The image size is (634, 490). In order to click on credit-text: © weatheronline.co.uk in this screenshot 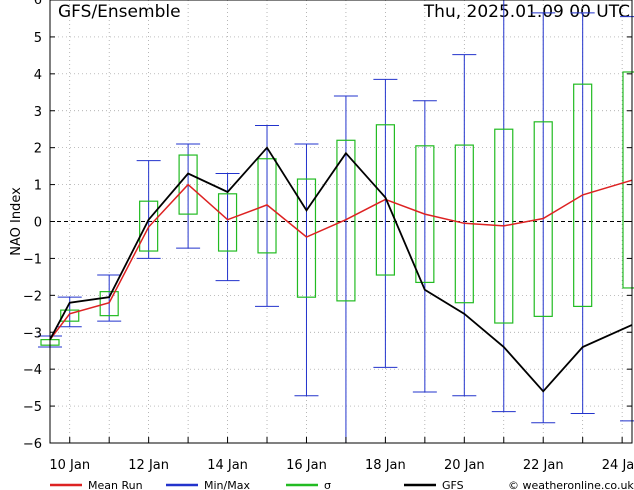, I will do `click(571, 484)`.